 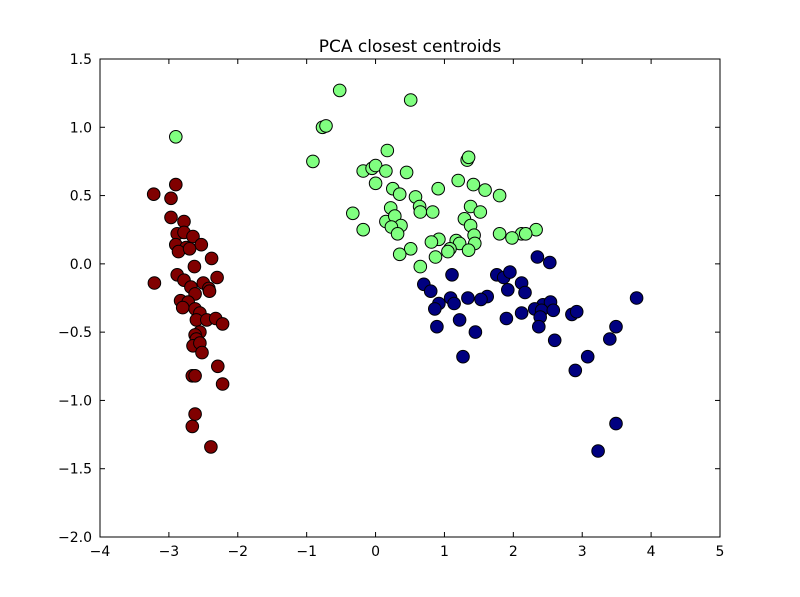 What do you see at coordinates (444, 552) in the screenshot?
I see `x-tick-label: 1` at bounding box center [444, 552].